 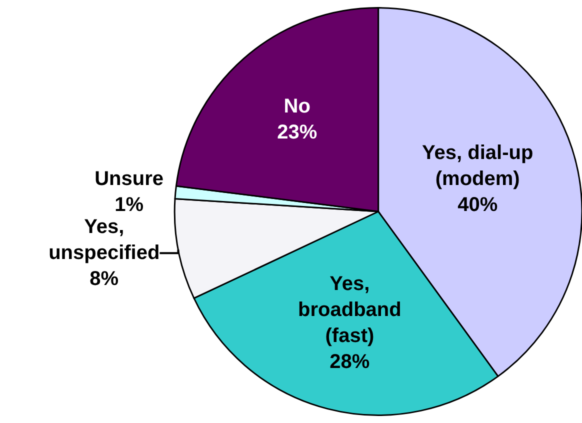 What do you see at coordinates (129, 205) in the screenshot?
I see `data-label: 1%` at bounding box center [129, 205].